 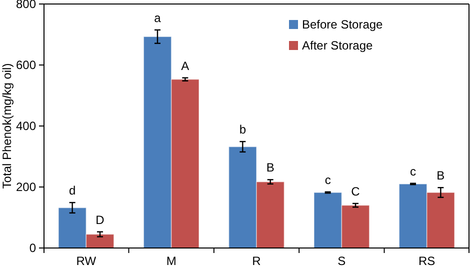 What do you see at coordinates (427, 260) in the screenshot?
I see `x-tick-label: RS` at bounding box center [427, 260].